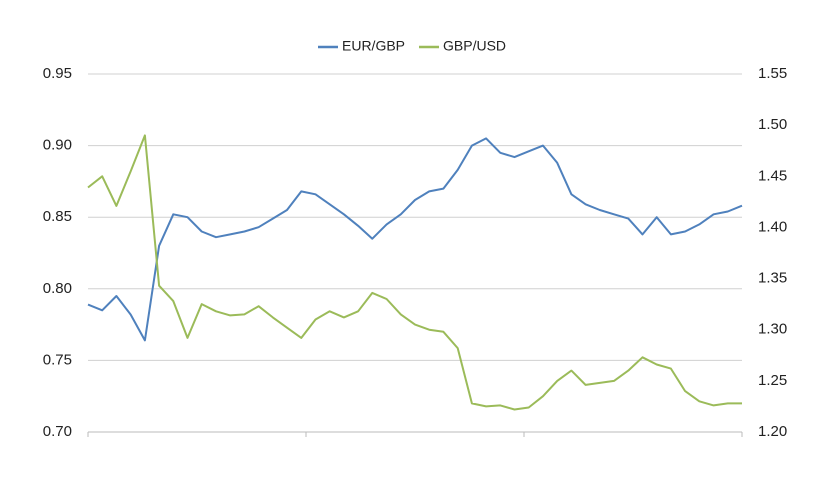  What do you see at coordinates (373, 46) in the screenshot?
I see `legend-label: EUR/GBP` at bounding box center [373, 46].